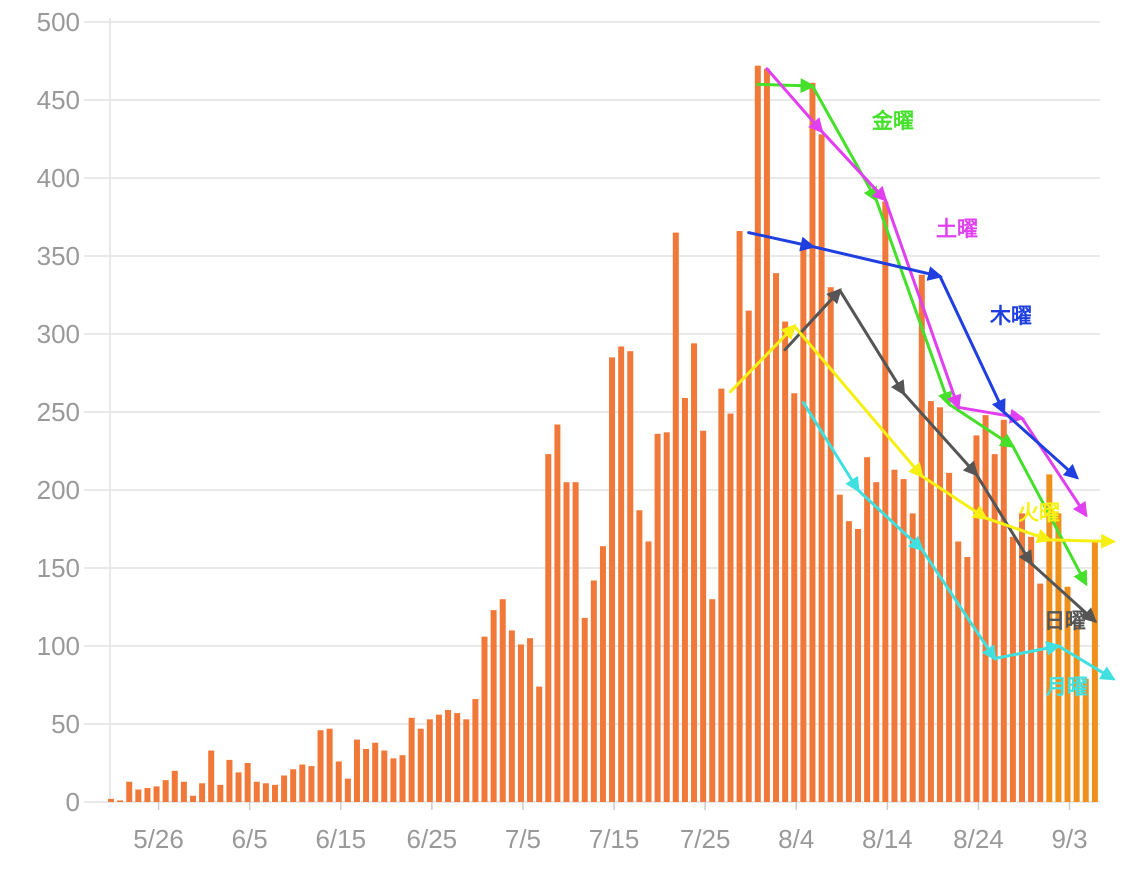  What do you see at coordinates (73, 802) in the screenshot?
I see `y-tick-label: 0` at bounding box center [73, 802].